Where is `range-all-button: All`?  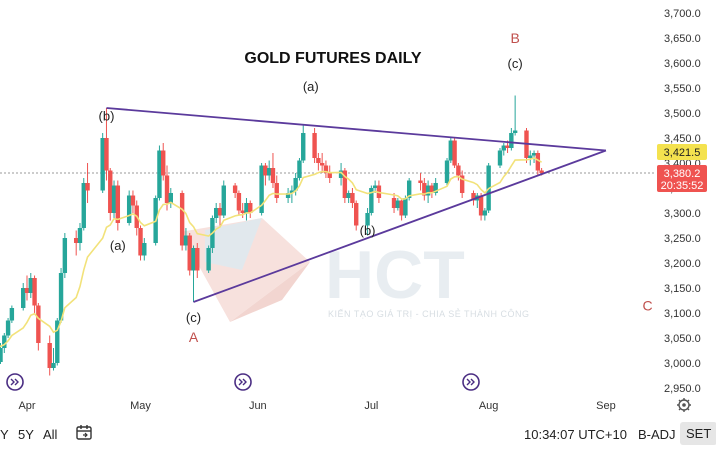 range-all-button: All is located at coordinates (50, 434).